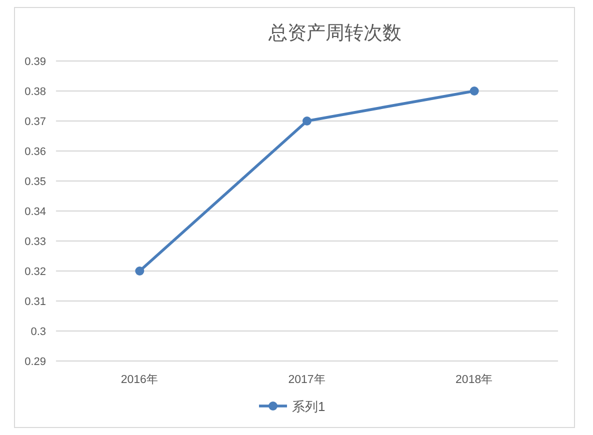 This screenshot has width=593, height=435. I want to click on y-tick-label: 0.37, so click(35, 122).